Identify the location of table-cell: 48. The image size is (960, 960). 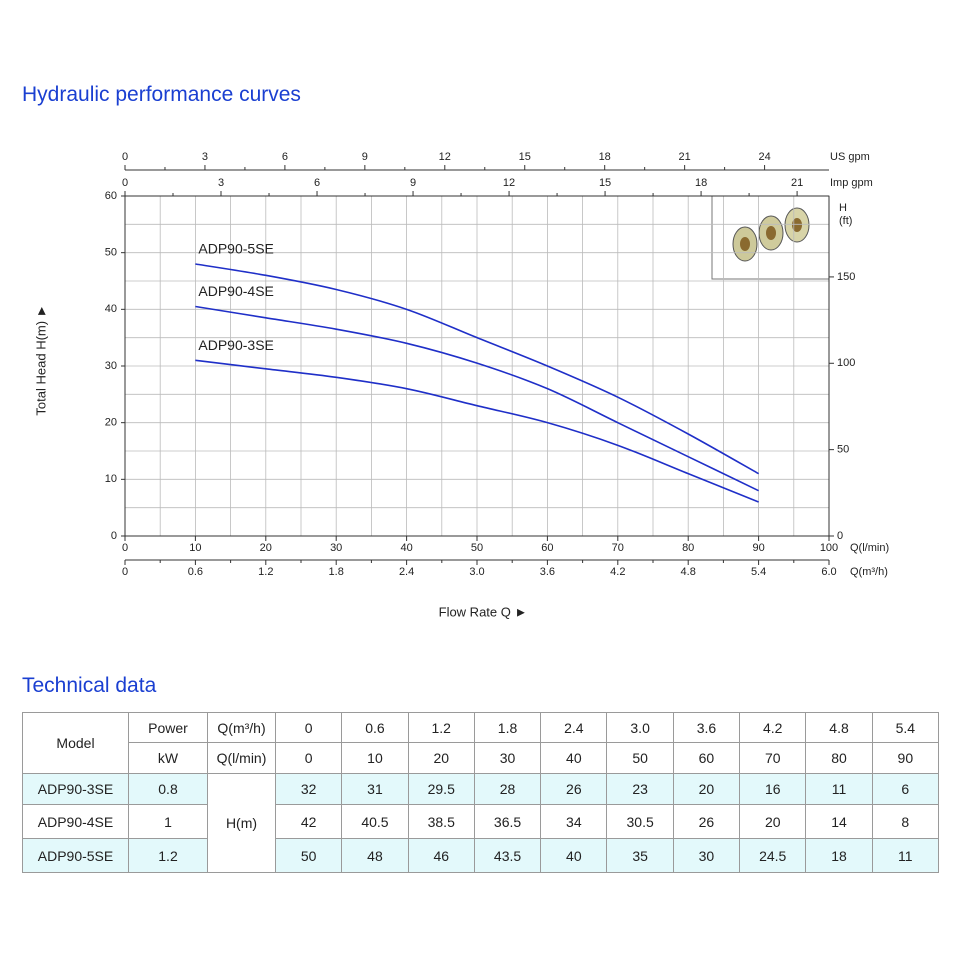
(375, 855).